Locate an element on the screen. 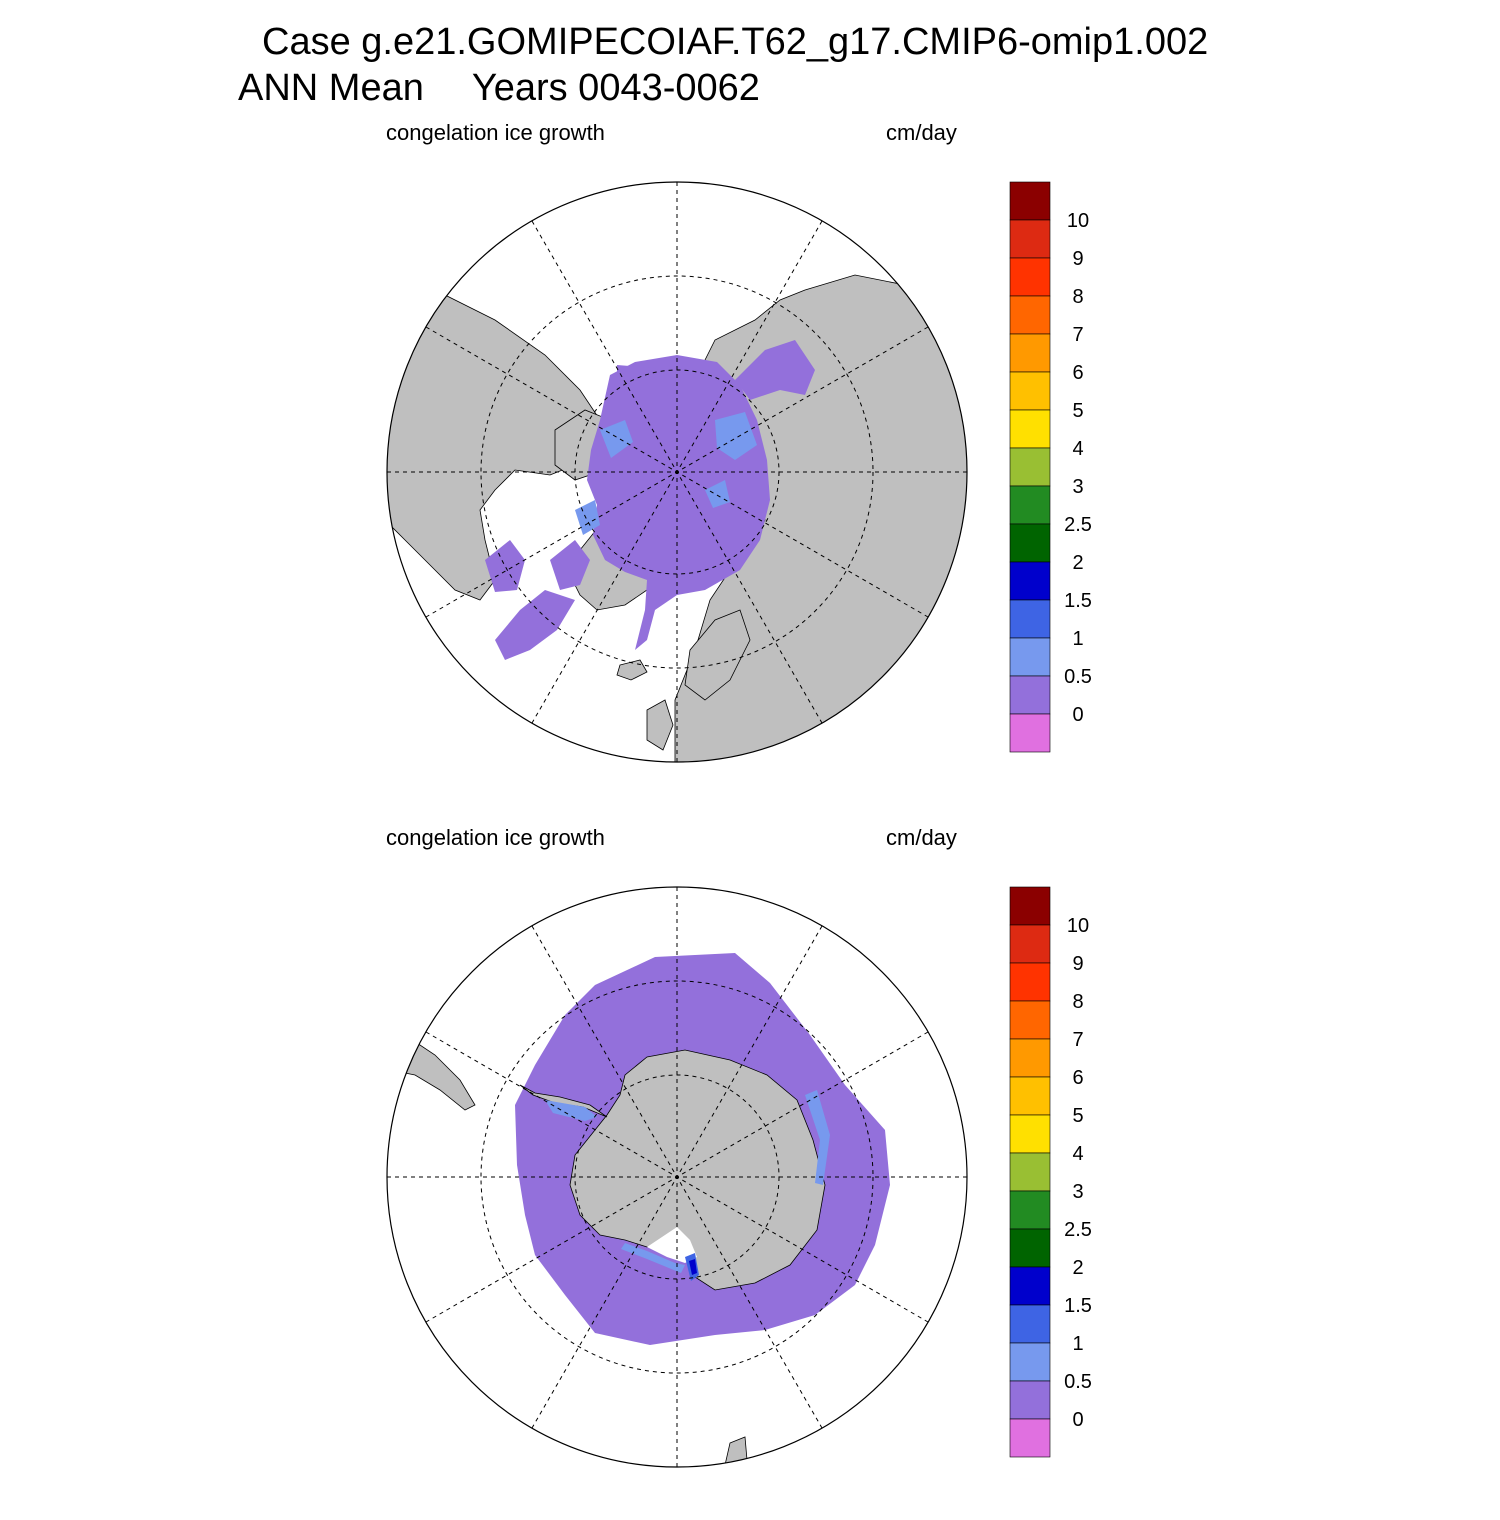 The image size is (1500, 1520). south-colorbar: 10 9 8 7 6 5 4 3 2.5 2 1.5 1 0.5 0 is located at coordinates (1050, 1172).